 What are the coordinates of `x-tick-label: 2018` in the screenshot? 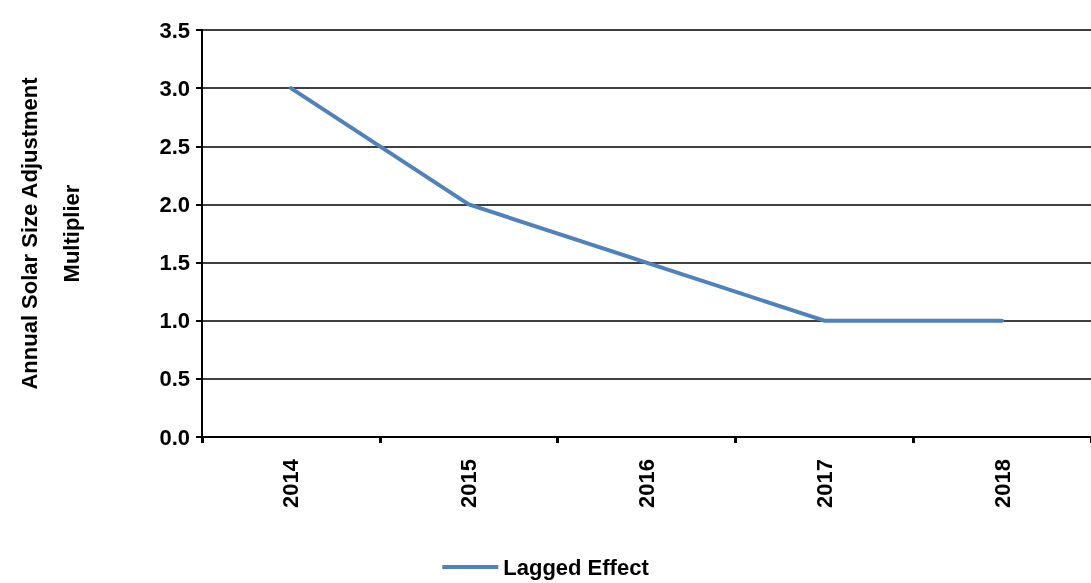 It's located at (1002, 483).